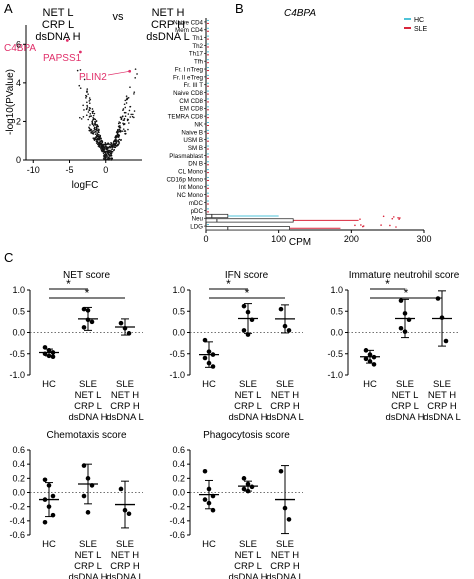 Image resolution: width=474 pixels, height=579 pixels. I want to click on volcano-x-tick-label: -10, so click(33, 170).